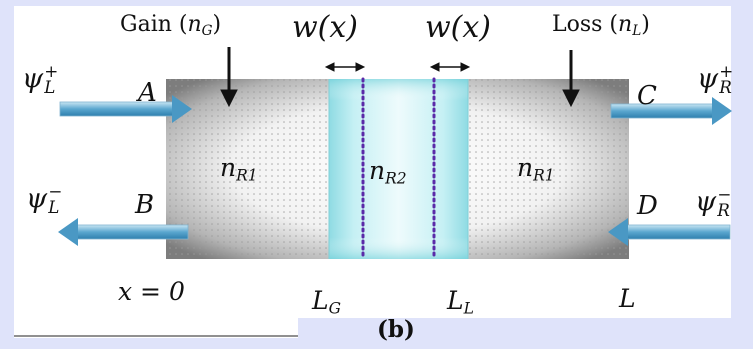 Image resolution: width=753 pixels, height=349 pixels. What do you see at coordinates (742, 174) in the screenshot?
I see `frame-right` at bounding box center [742, 174].